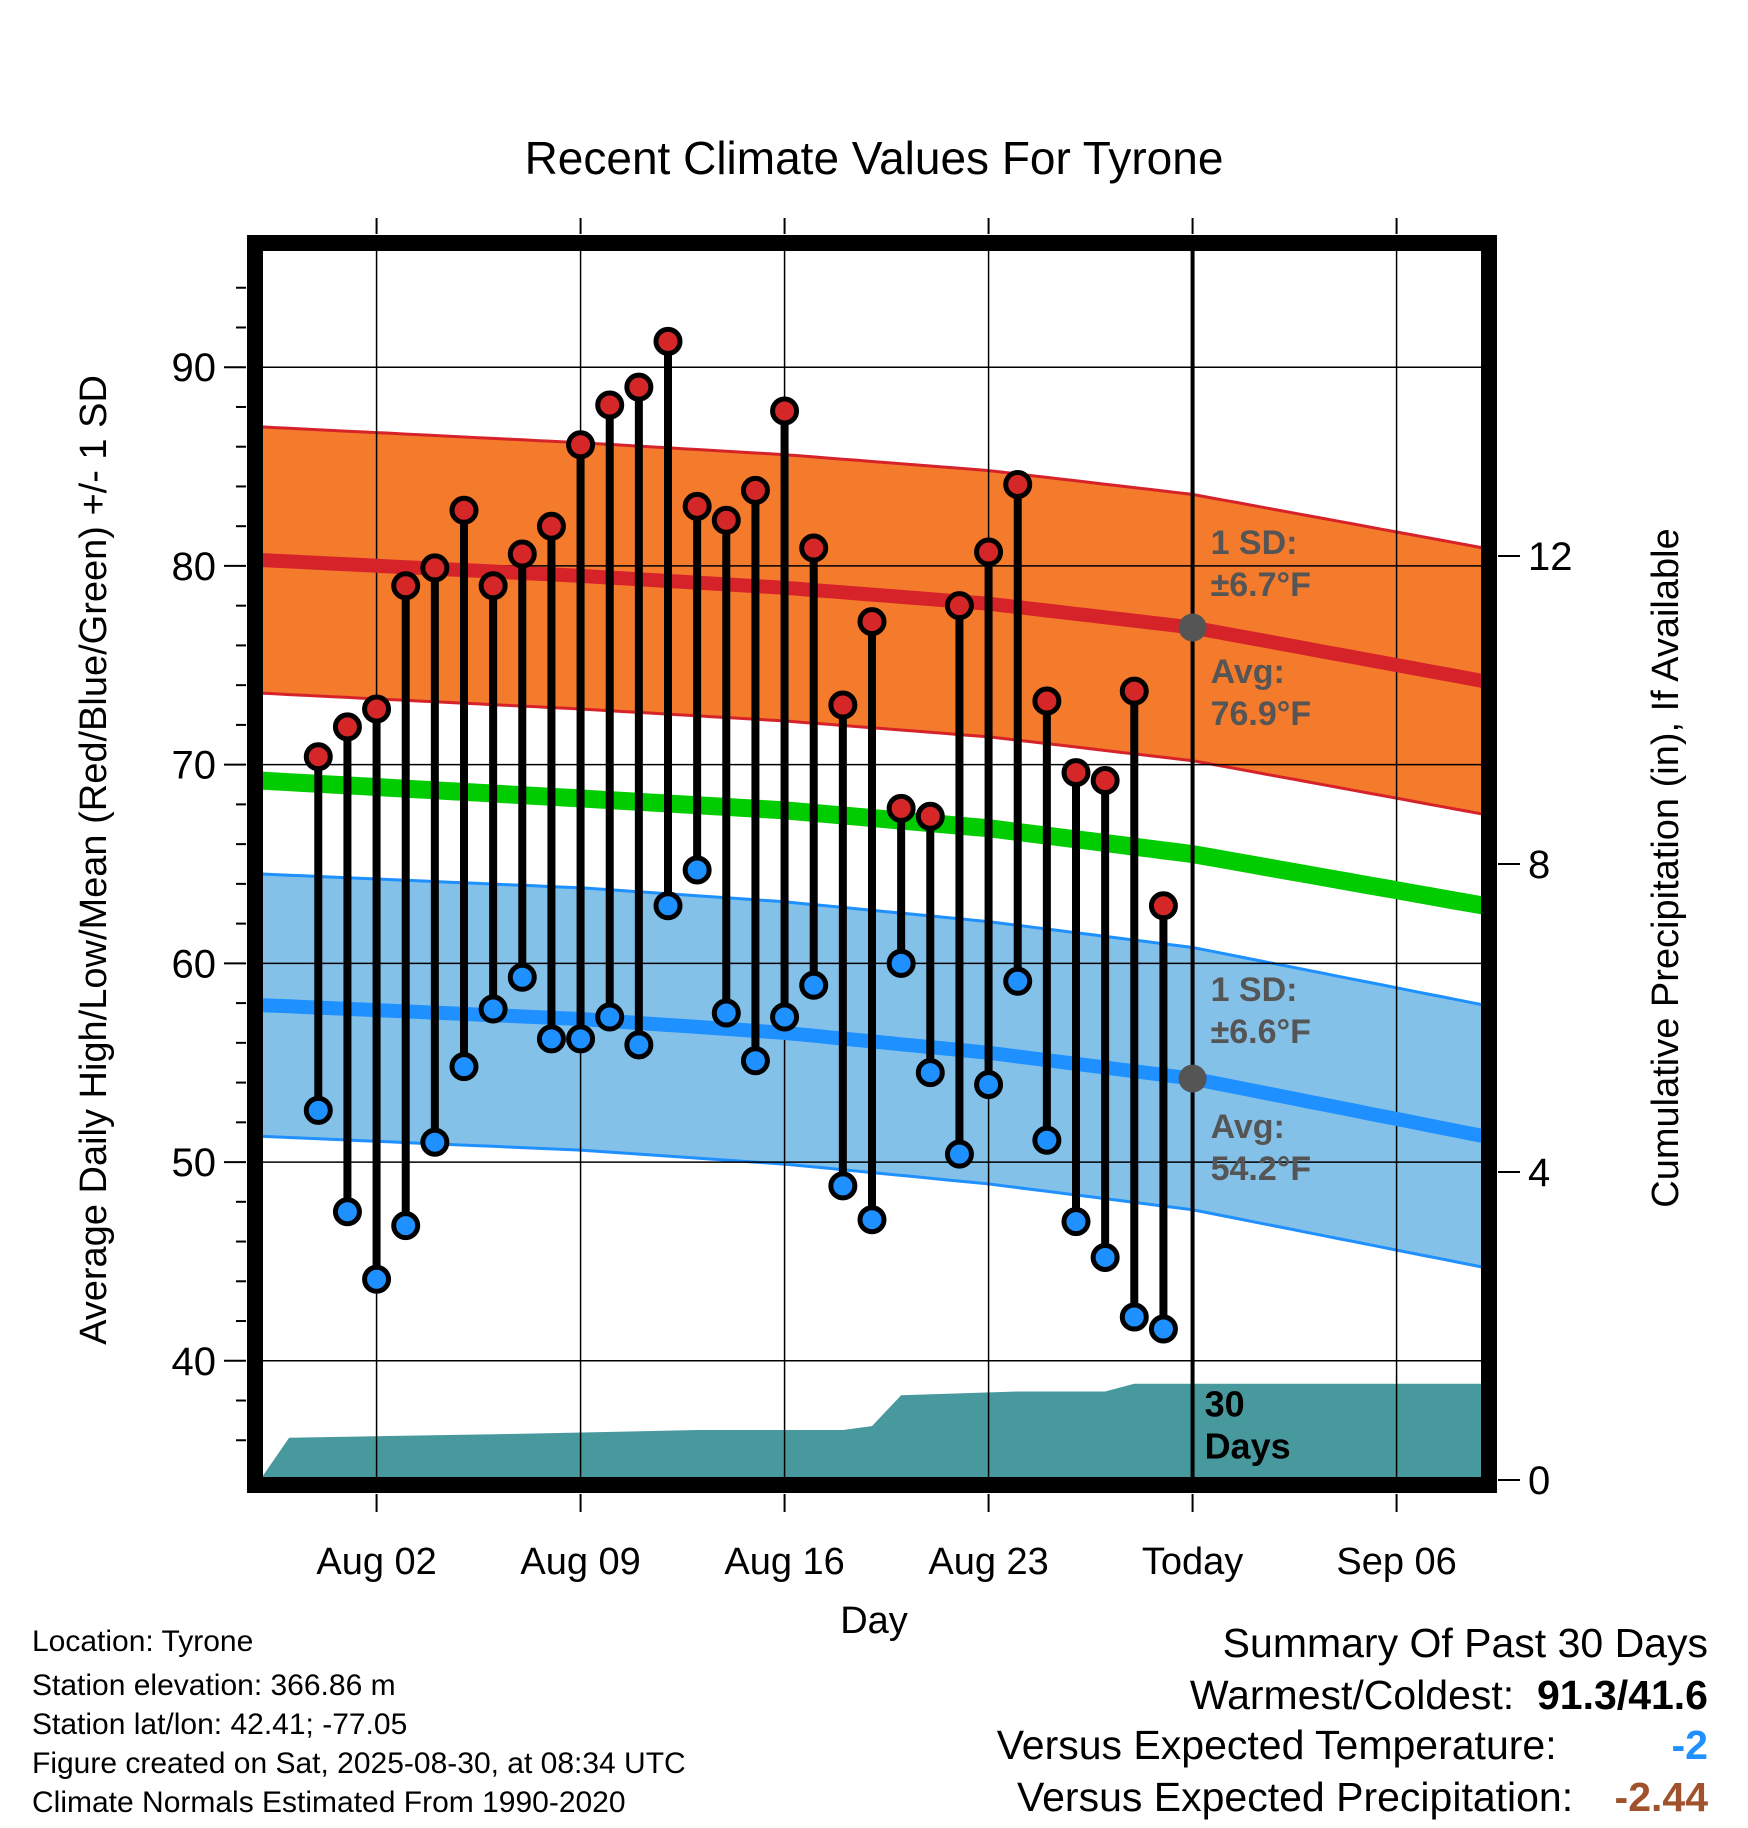 This screenshot has height=1828, width=1748. What do you see at coordinates (1248, 1127) in the screenshot?
I see `low-avg-annotation-line-0: Avg:` at bounding box center [1248, 1127].